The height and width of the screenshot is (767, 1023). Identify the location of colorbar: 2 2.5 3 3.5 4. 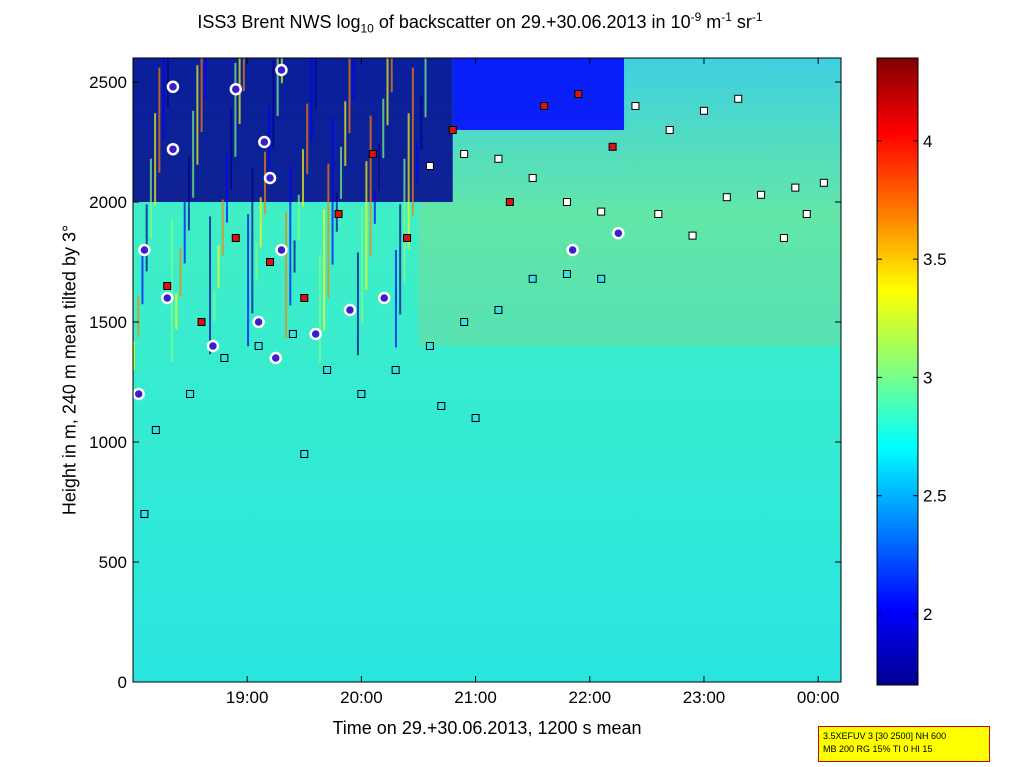
(911, 371).